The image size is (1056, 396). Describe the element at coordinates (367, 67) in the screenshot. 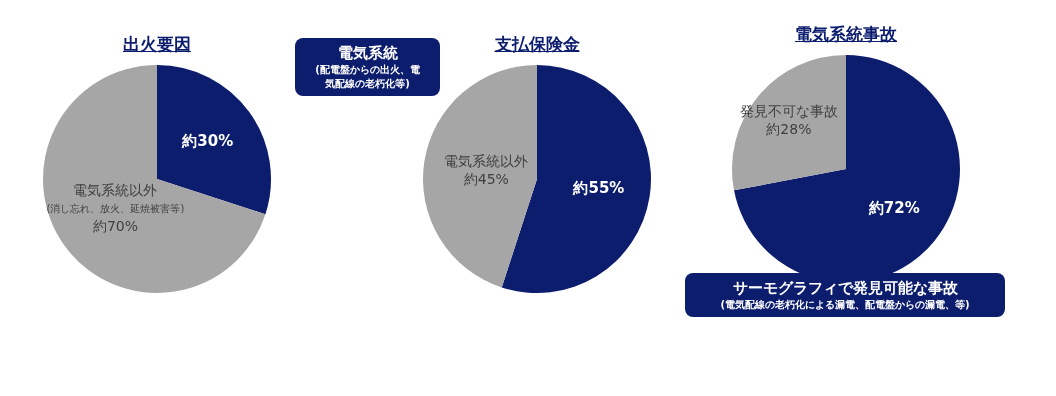

I see `text: 電気系統 (配電盤からの出火、電気配線の老朽化等)` at that location.